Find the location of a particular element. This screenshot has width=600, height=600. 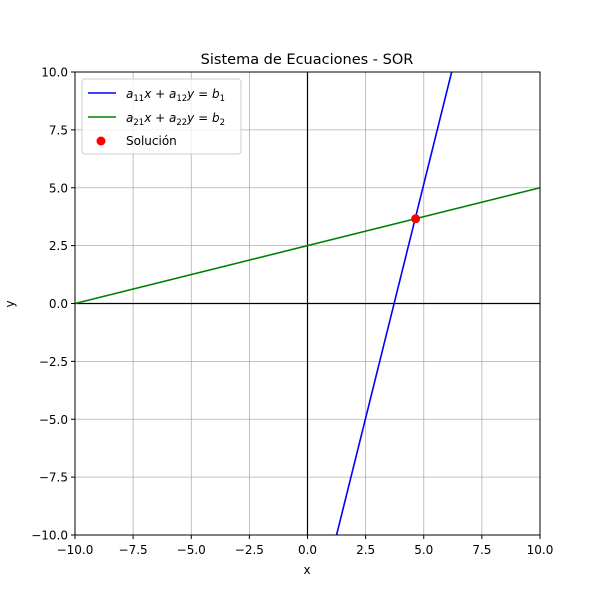

y-tick-label: −10.0 is located at coordinates (49, 536).